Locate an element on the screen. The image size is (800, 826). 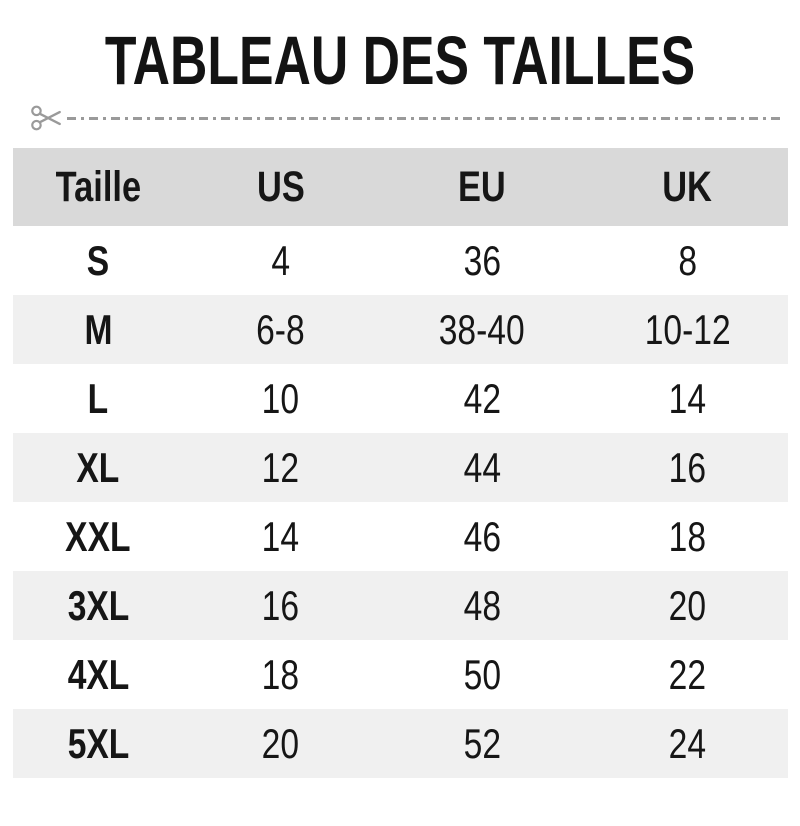
uk-cell: 22 is located at coordinates (688, 674).